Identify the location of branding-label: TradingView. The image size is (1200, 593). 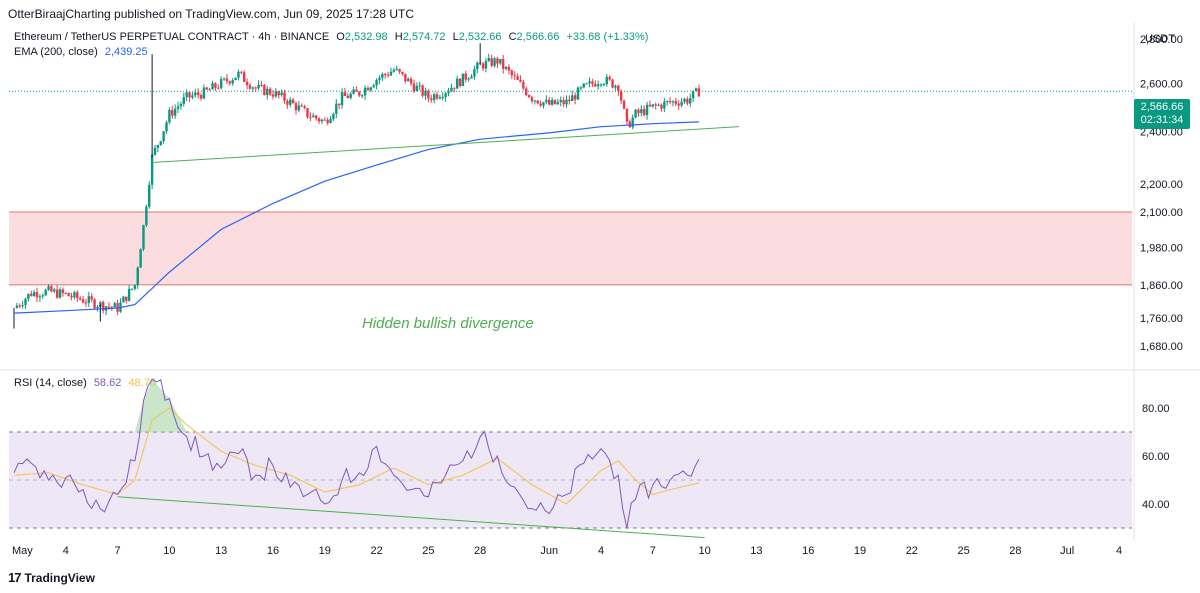
(59, 577).